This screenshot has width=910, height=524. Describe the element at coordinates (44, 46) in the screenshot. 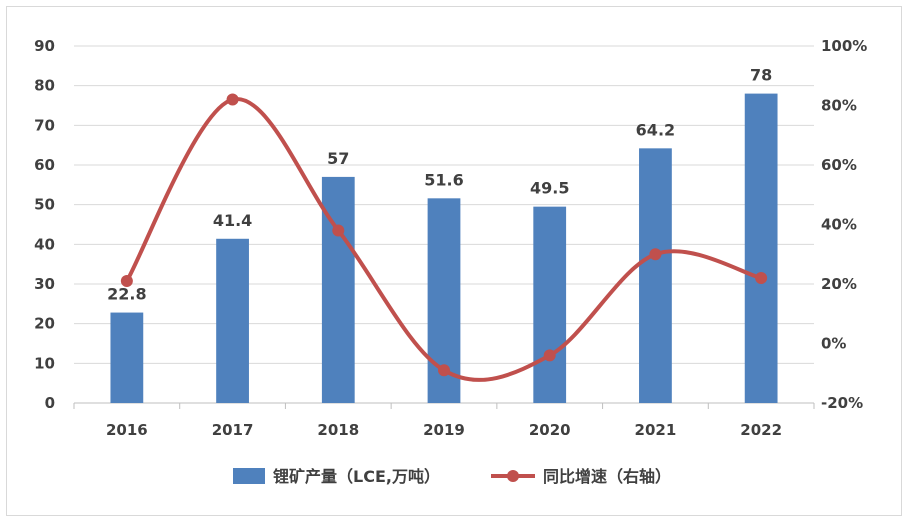

I see `left-y-tick-label: 90` at that location.